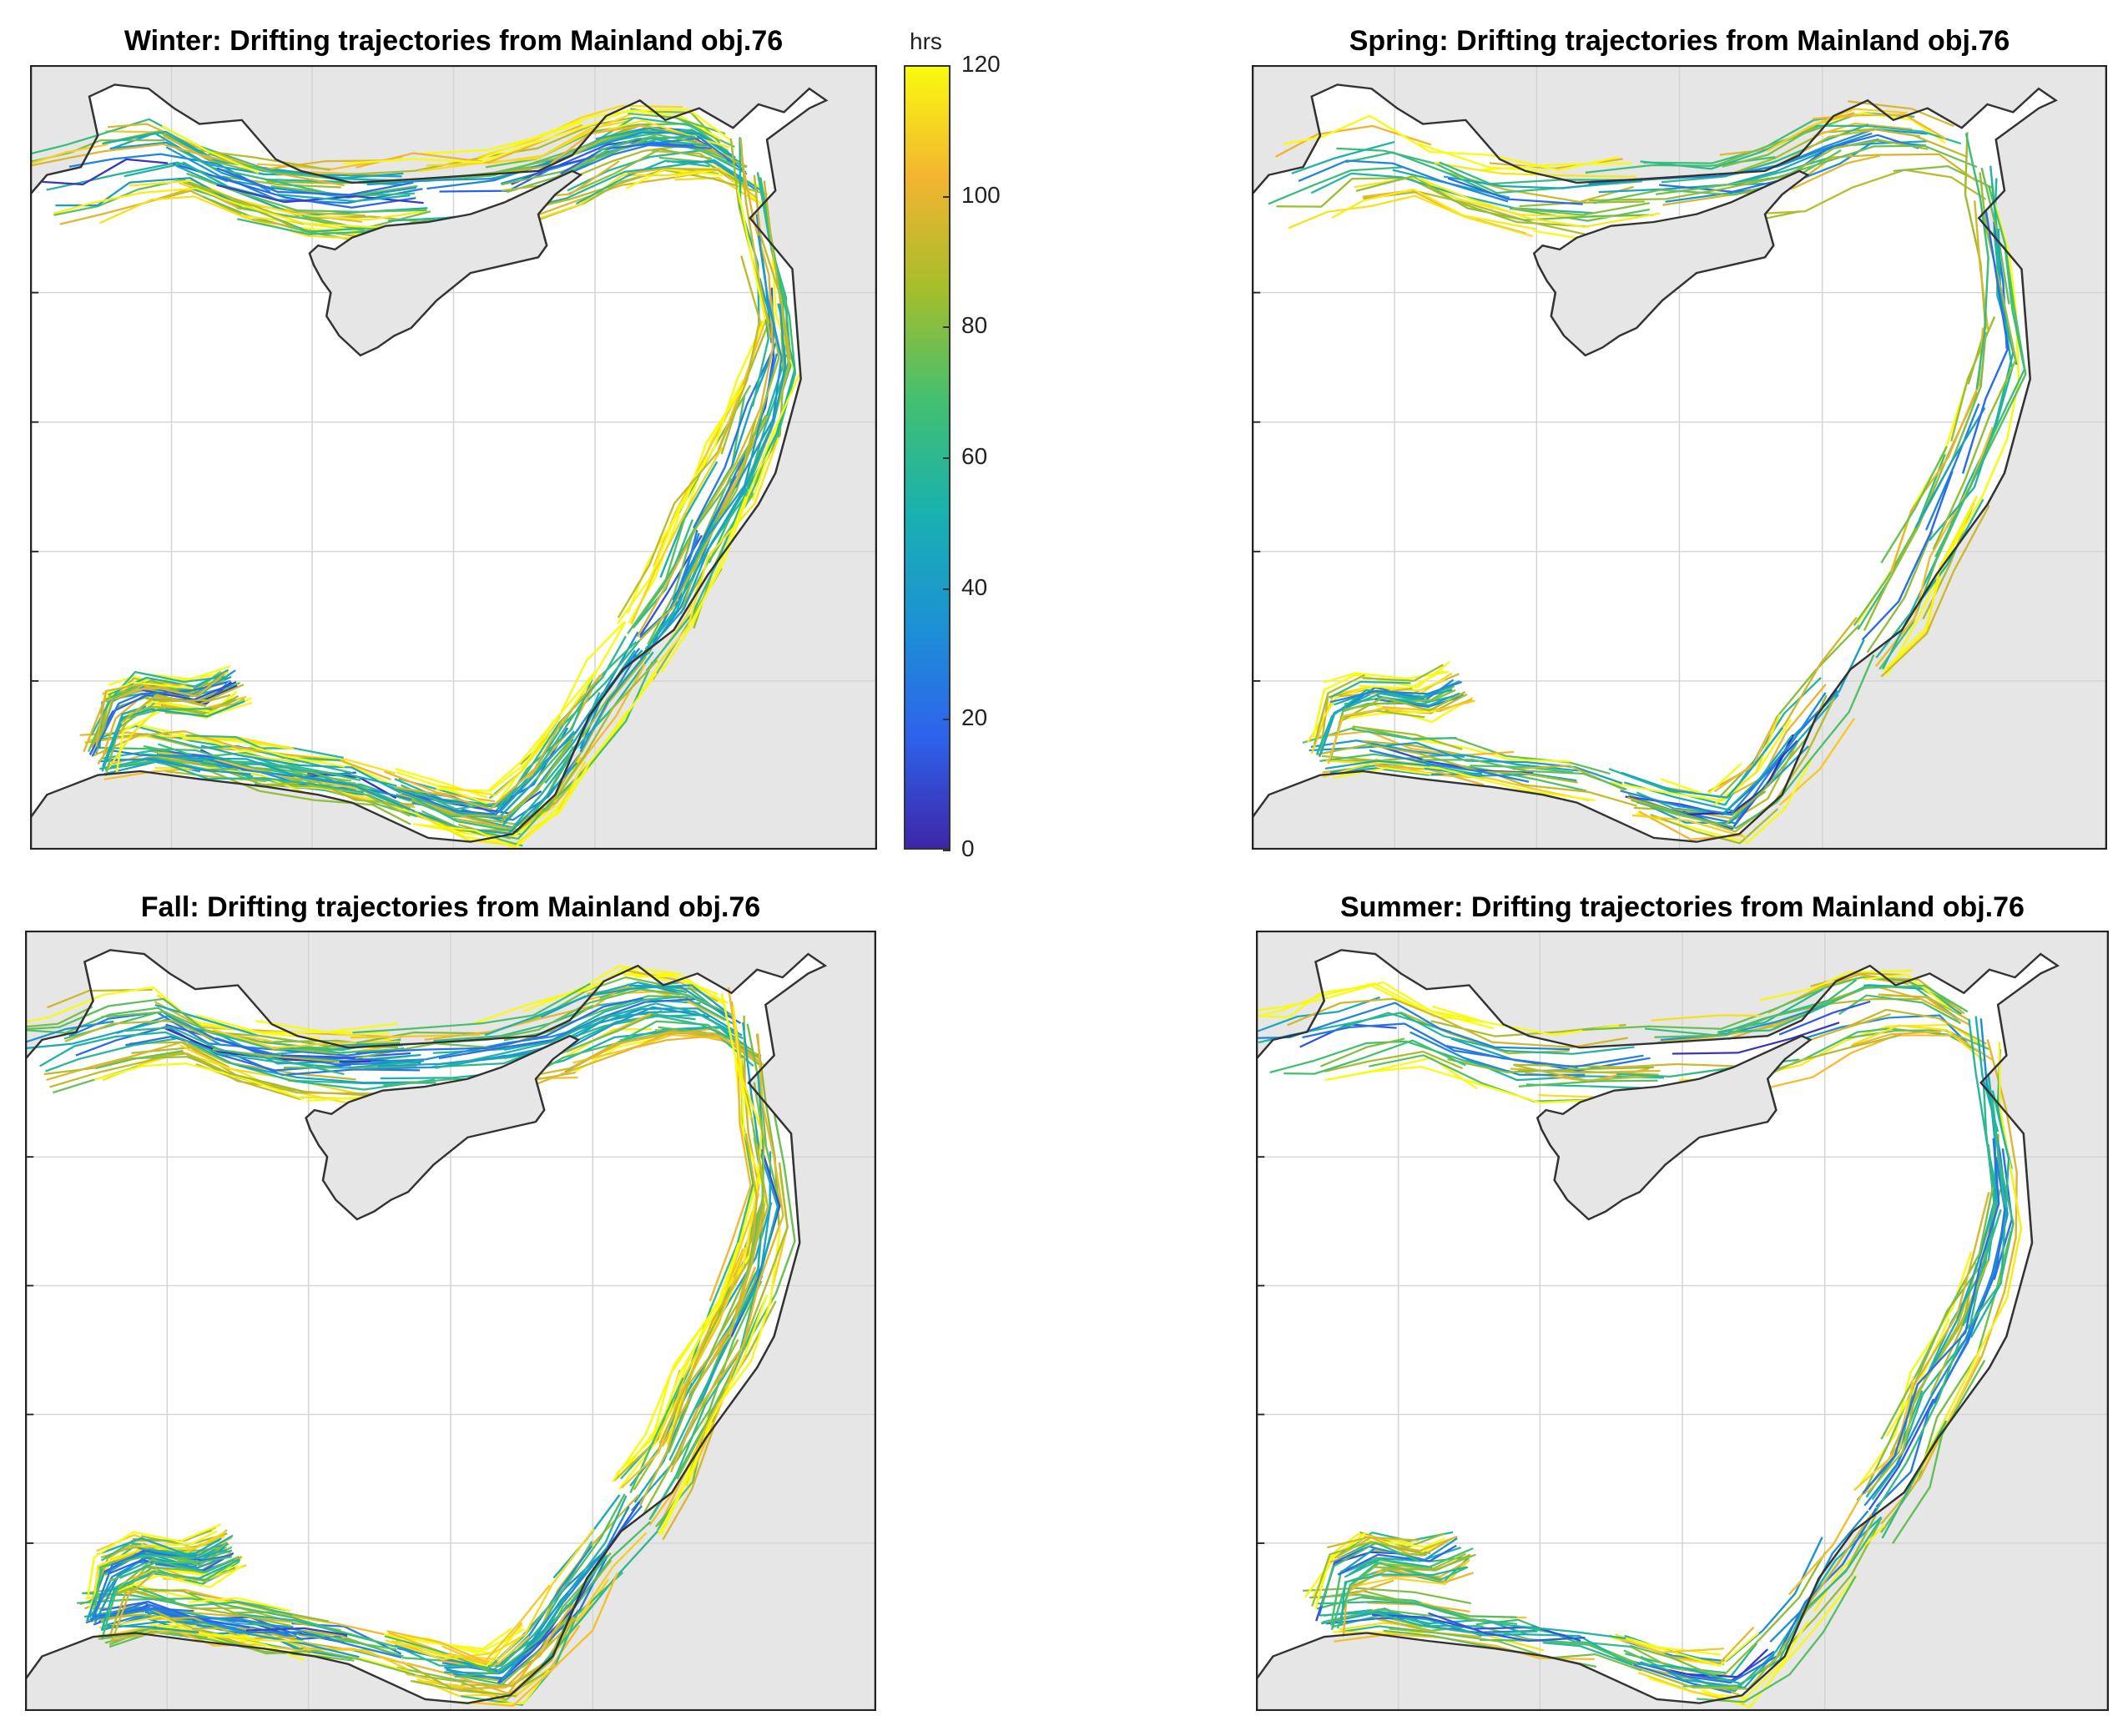 The height and width of the screenshot is (1736, 2128). Describe the element at coordinates (981, 194) in the screenshot. I see `colorbar-tick-label: 100` at that location.